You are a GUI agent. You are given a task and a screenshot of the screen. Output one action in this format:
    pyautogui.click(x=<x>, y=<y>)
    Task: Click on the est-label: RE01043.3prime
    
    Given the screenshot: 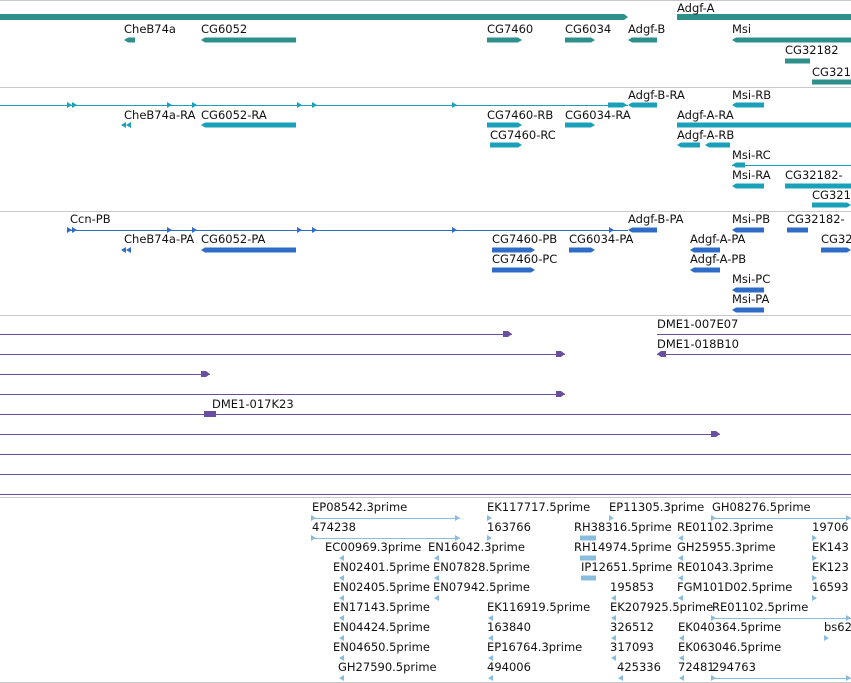 What is the action you would take?
    pyautogui.click(x=725, y=567)
    